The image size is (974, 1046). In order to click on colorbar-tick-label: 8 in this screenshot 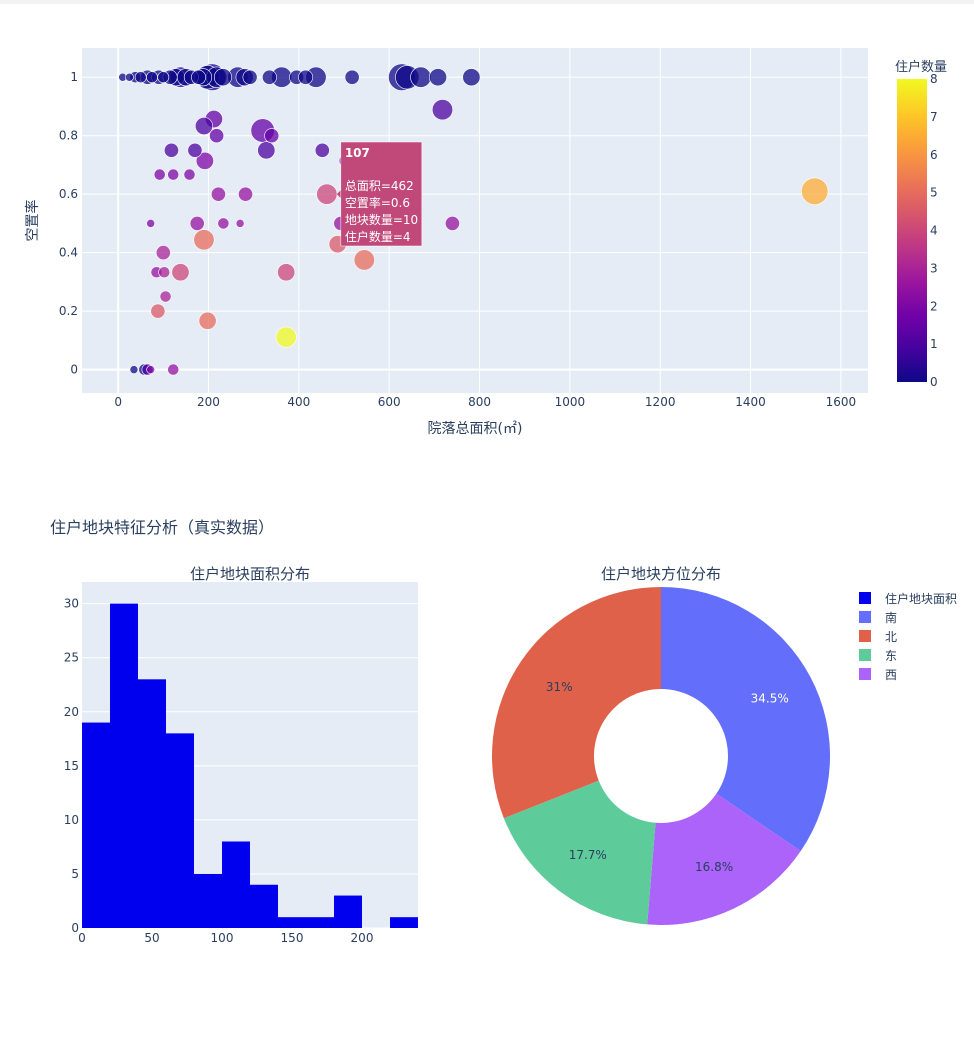, I will do `click(934, 79)`.